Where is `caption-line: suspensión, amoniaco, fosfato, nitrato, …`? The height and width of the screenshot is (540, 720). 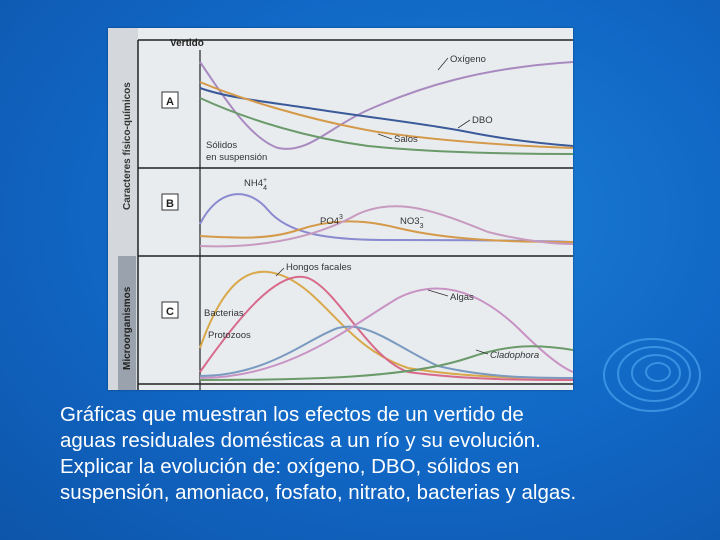
caption-line: suspensión, amoniaco, fosfato, nitrato, … is located at coordinates (318, 492).